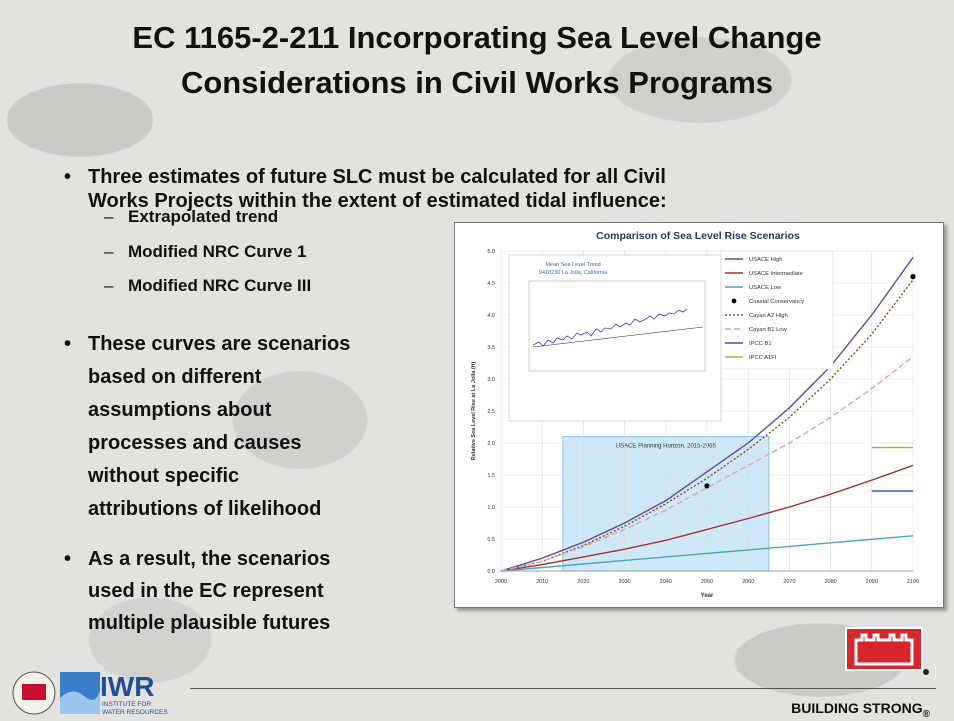  Describe the element at coordinates (926, 714) in the screenshot. I see `tagline-mark: ®` at that location.